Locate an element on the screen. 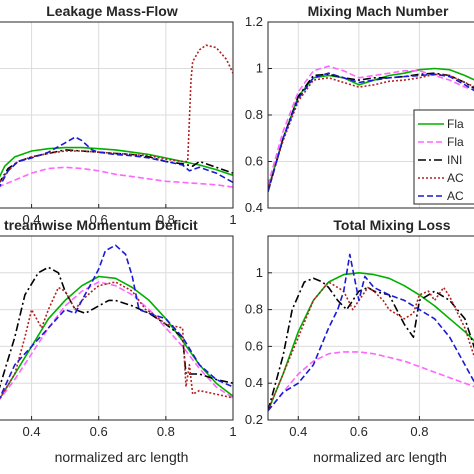 Image resolution: width=474 pixels, height=474 pixels. y-tick-label: 0.2 is located at coordinates (254, 419).